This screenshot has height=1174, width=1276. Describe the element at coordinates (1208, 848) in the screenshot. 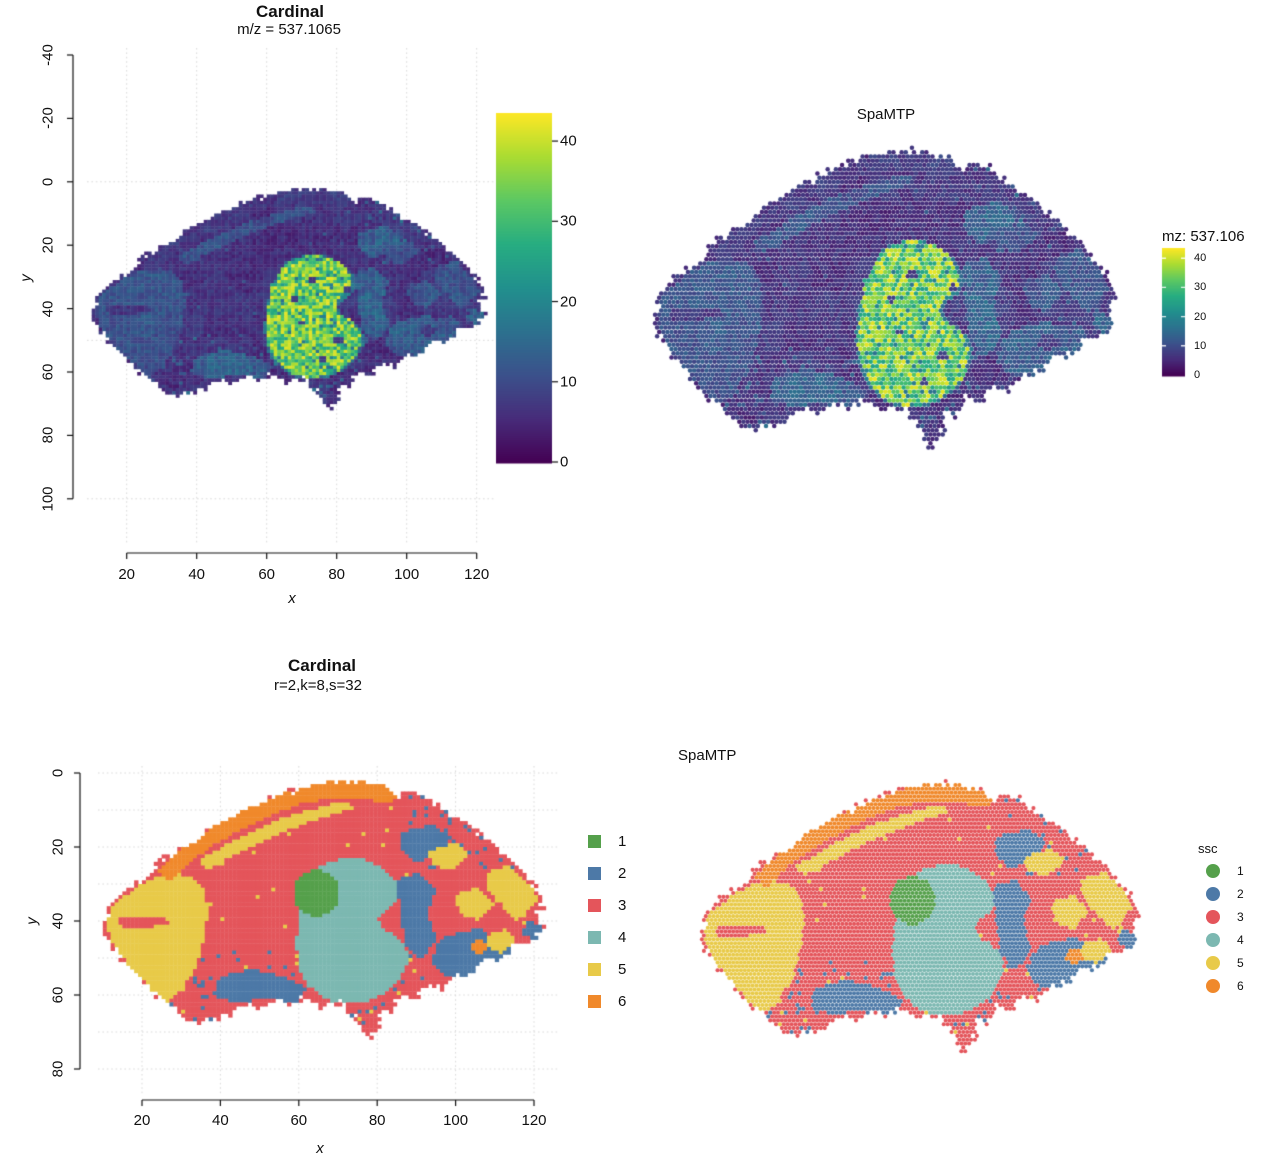

I see `spamtp-ssc-legend-title: ssc` at that location.